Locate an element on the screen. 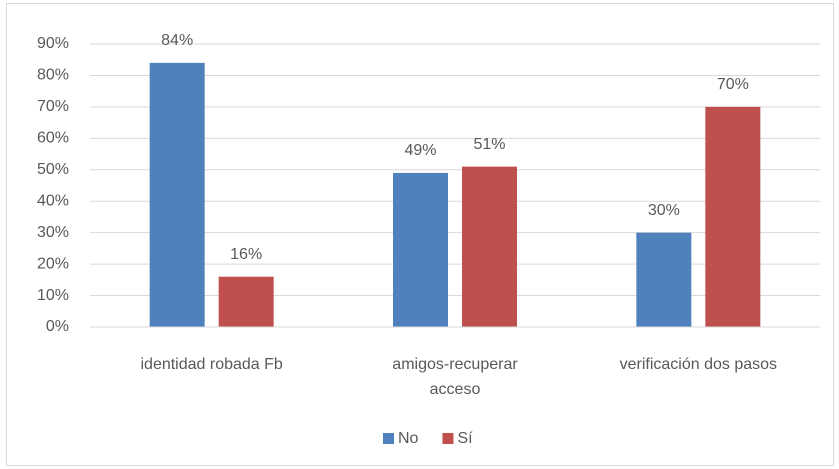 The width and height of the screenshot is (839, 469). y-tick-label: 80% is located at coordinates (53, 75).